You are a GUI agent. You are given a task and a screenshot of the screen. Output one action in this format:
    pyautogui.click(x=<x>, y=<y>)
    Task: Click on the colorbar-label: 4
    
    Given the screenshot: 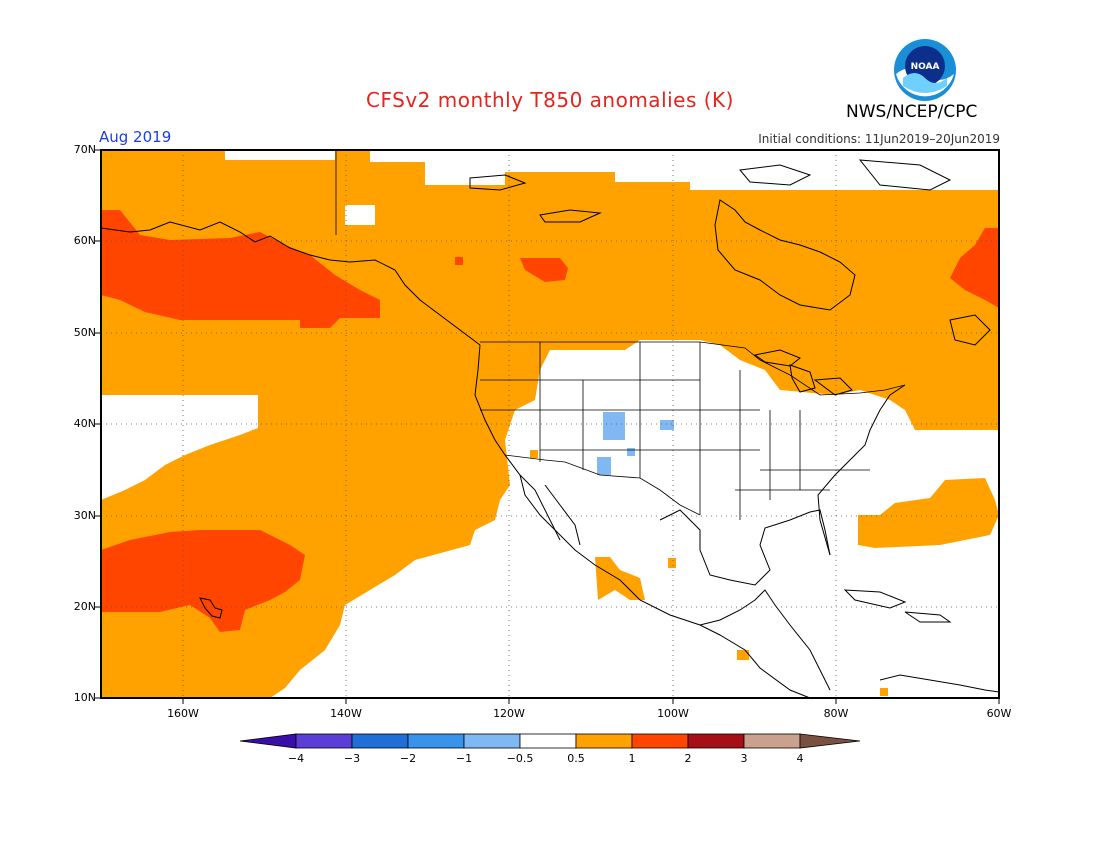 What is the action you would take?
    pyautogui.click(x=800, y=758)
    